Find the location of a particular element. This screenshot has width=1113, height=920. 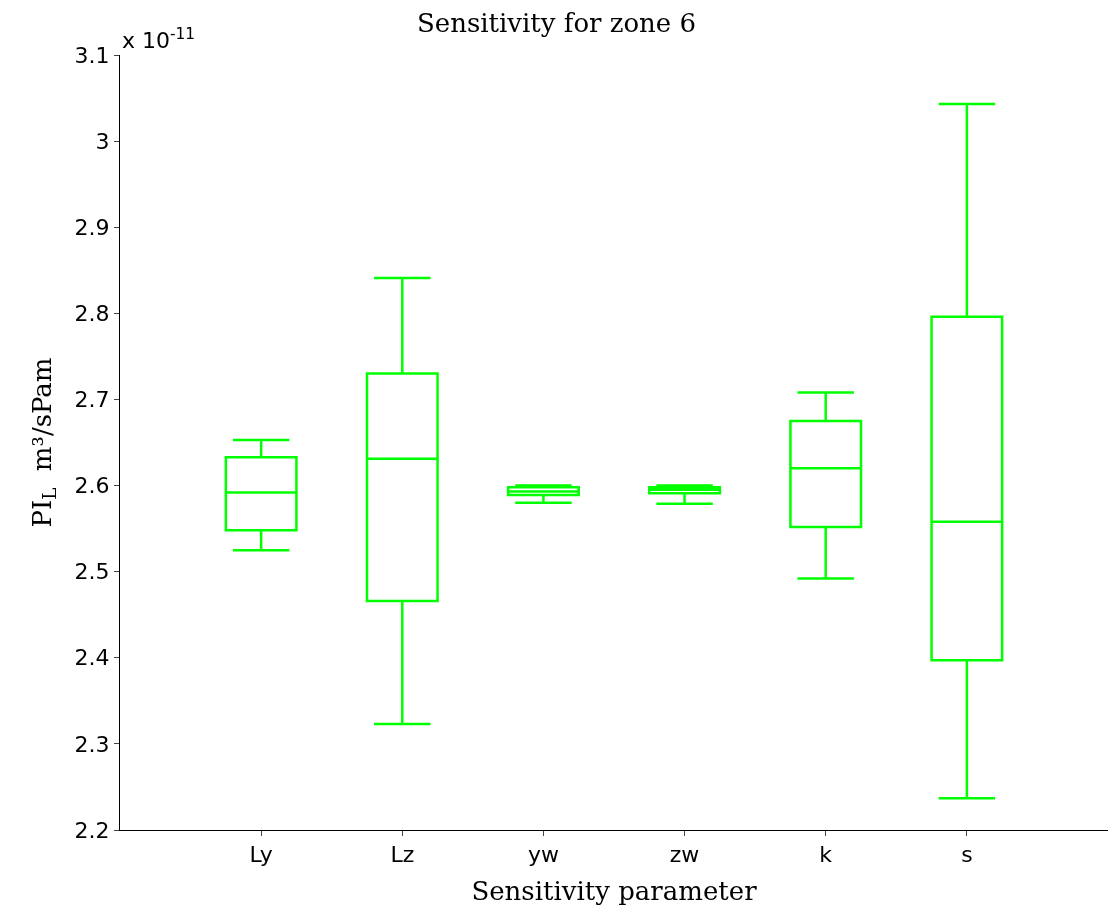

x-tick-label: s is located at coordinates (967, 855).